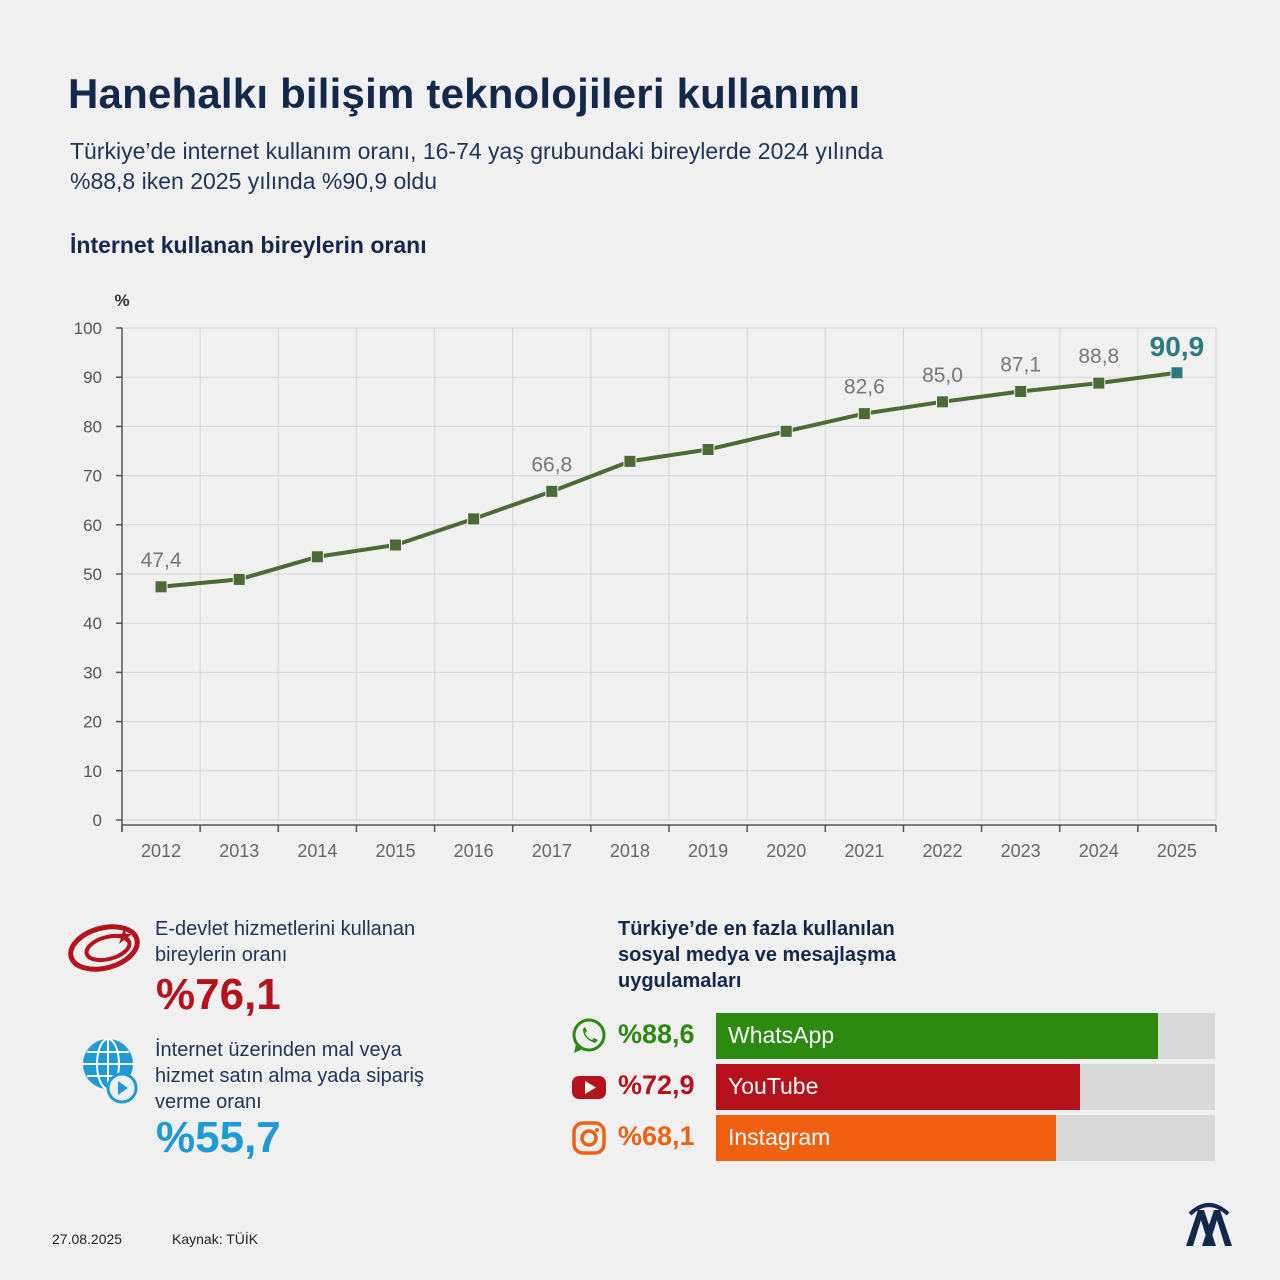 The width and height of the screenshot is (1280, 1280). I want to click on x-tick-label: 2020, so click(786, 851).